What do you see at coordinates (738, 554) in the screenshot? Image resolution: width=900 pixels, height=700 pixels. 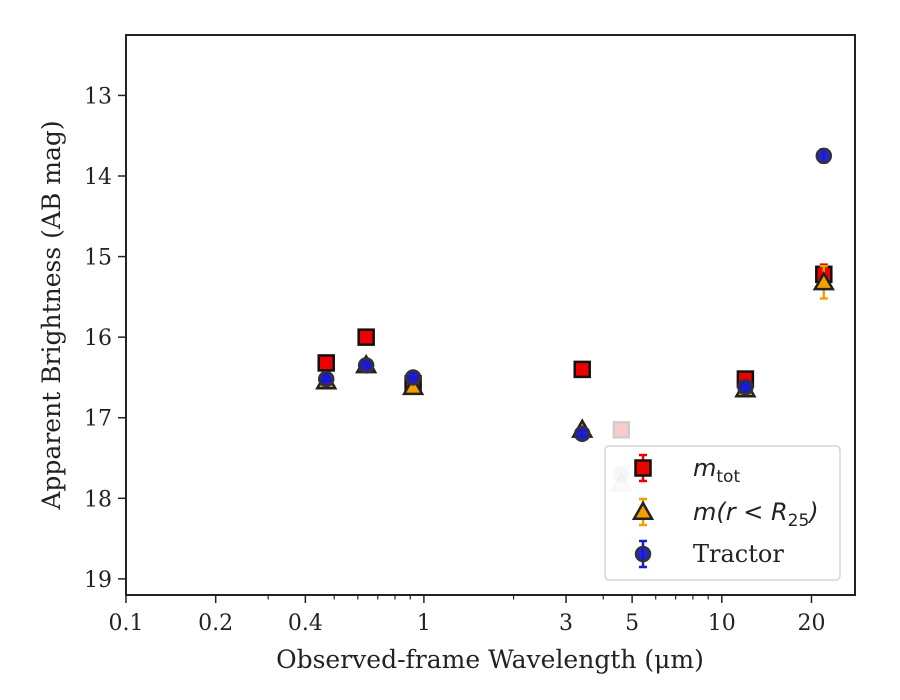 I see `legend-label: Tractor` at bounding box center [738, 554].